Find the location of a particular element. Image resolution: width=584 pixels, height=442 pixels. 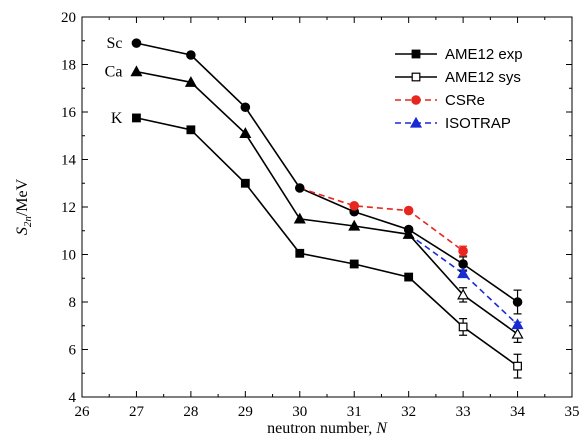

legend-label: ISOTRAP is located at coordinates (478, 123).